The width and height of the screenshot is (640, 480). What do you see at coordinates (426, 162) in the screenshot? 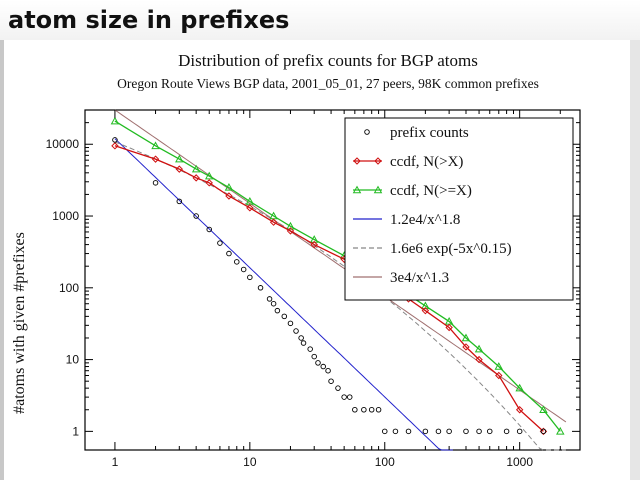
I see `legend-label: ccdf, N(>X)` at bounding box center [426, 162].